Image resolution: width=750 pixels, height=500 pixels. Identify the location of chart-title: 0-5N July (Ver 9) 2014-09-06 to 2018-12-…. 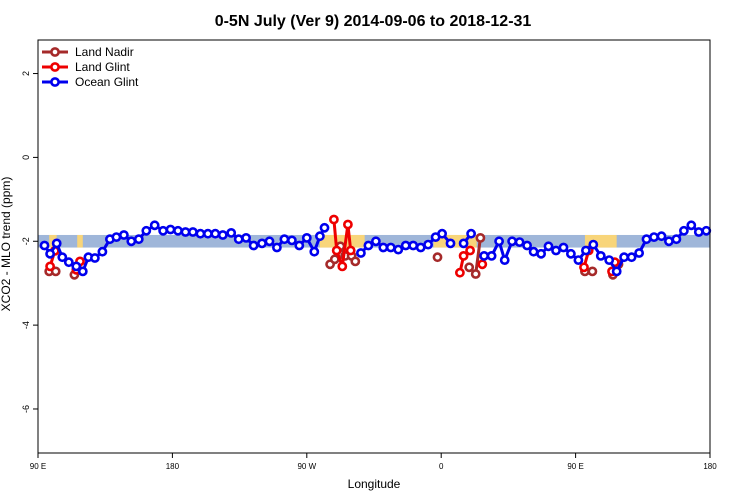
(373, 21).